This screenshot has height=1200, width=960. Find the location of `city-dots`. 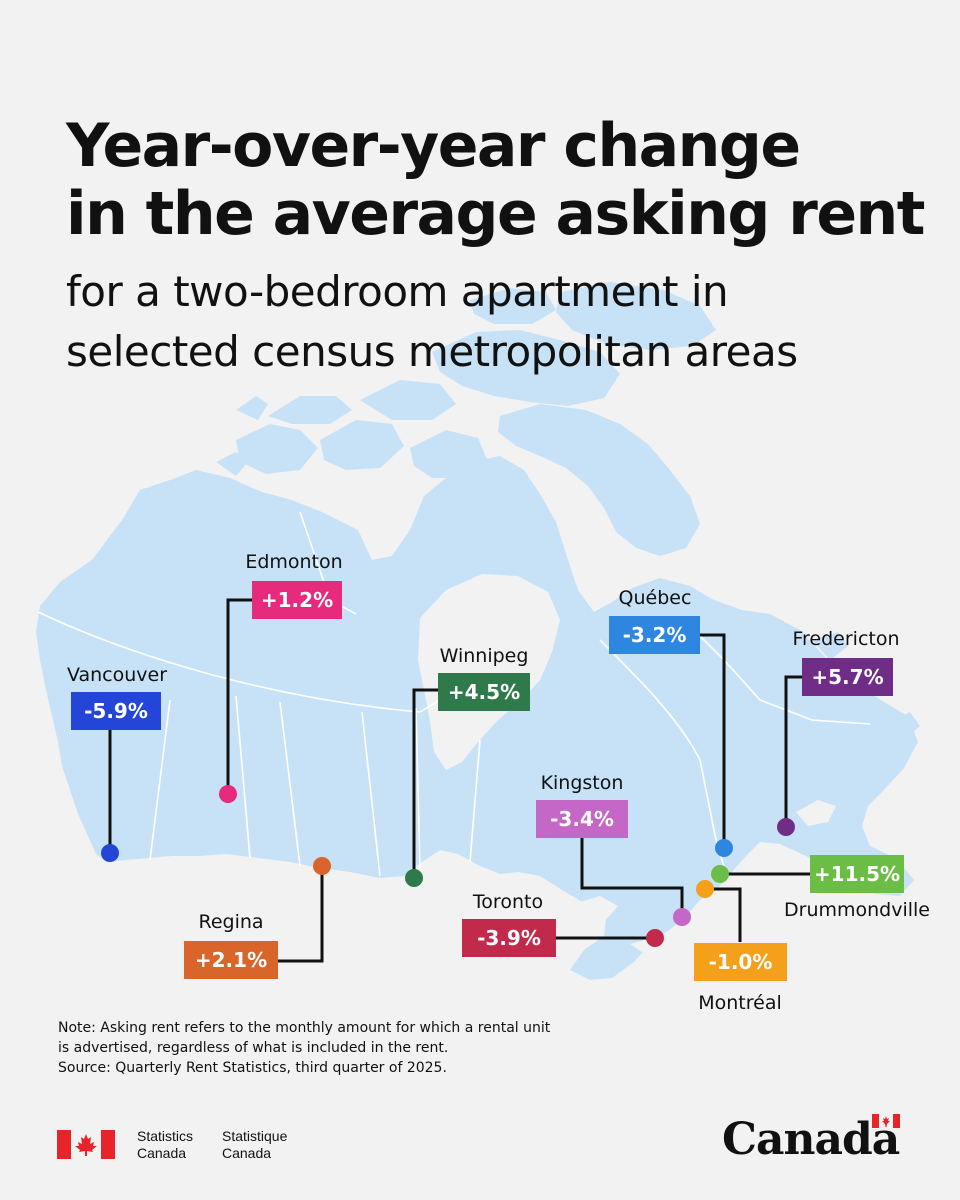

city-dots is located at coordinates (448, 866).